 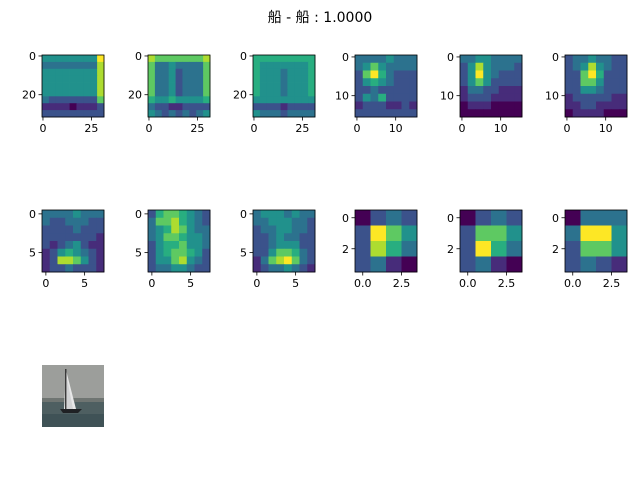 What do you see at coordinates (32, 253) in the screenshot?
I see `y-tick-label: 5` at bounding box center [32, 253].